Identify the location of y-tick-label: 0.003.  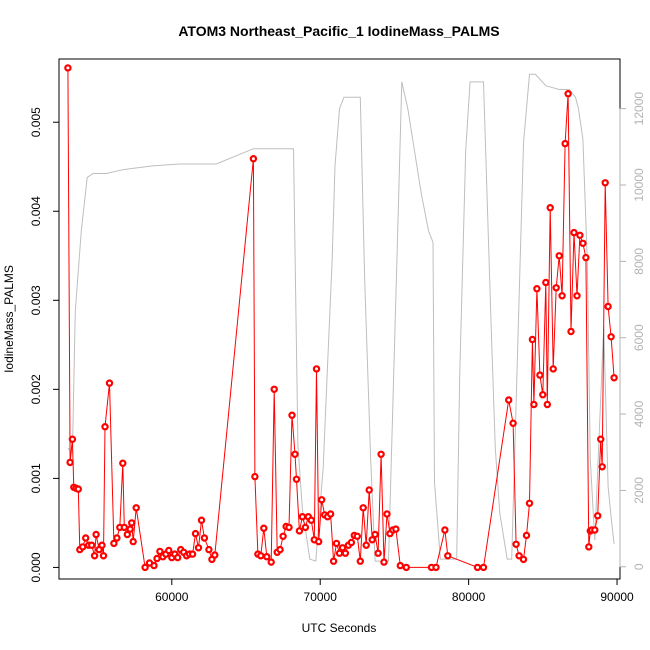
(36, 300).